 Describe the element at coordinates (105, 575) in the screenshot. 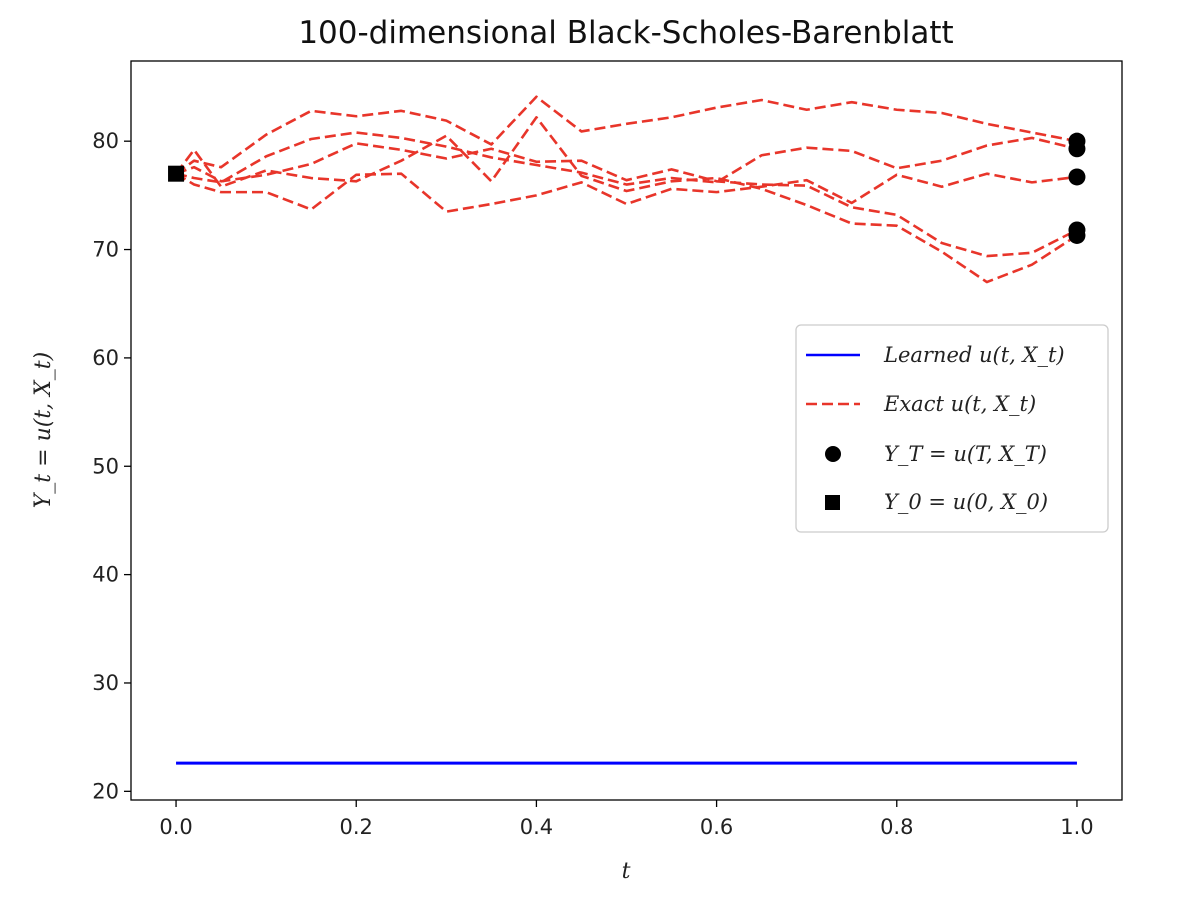

I see `y-tick-label: 40` at that location.